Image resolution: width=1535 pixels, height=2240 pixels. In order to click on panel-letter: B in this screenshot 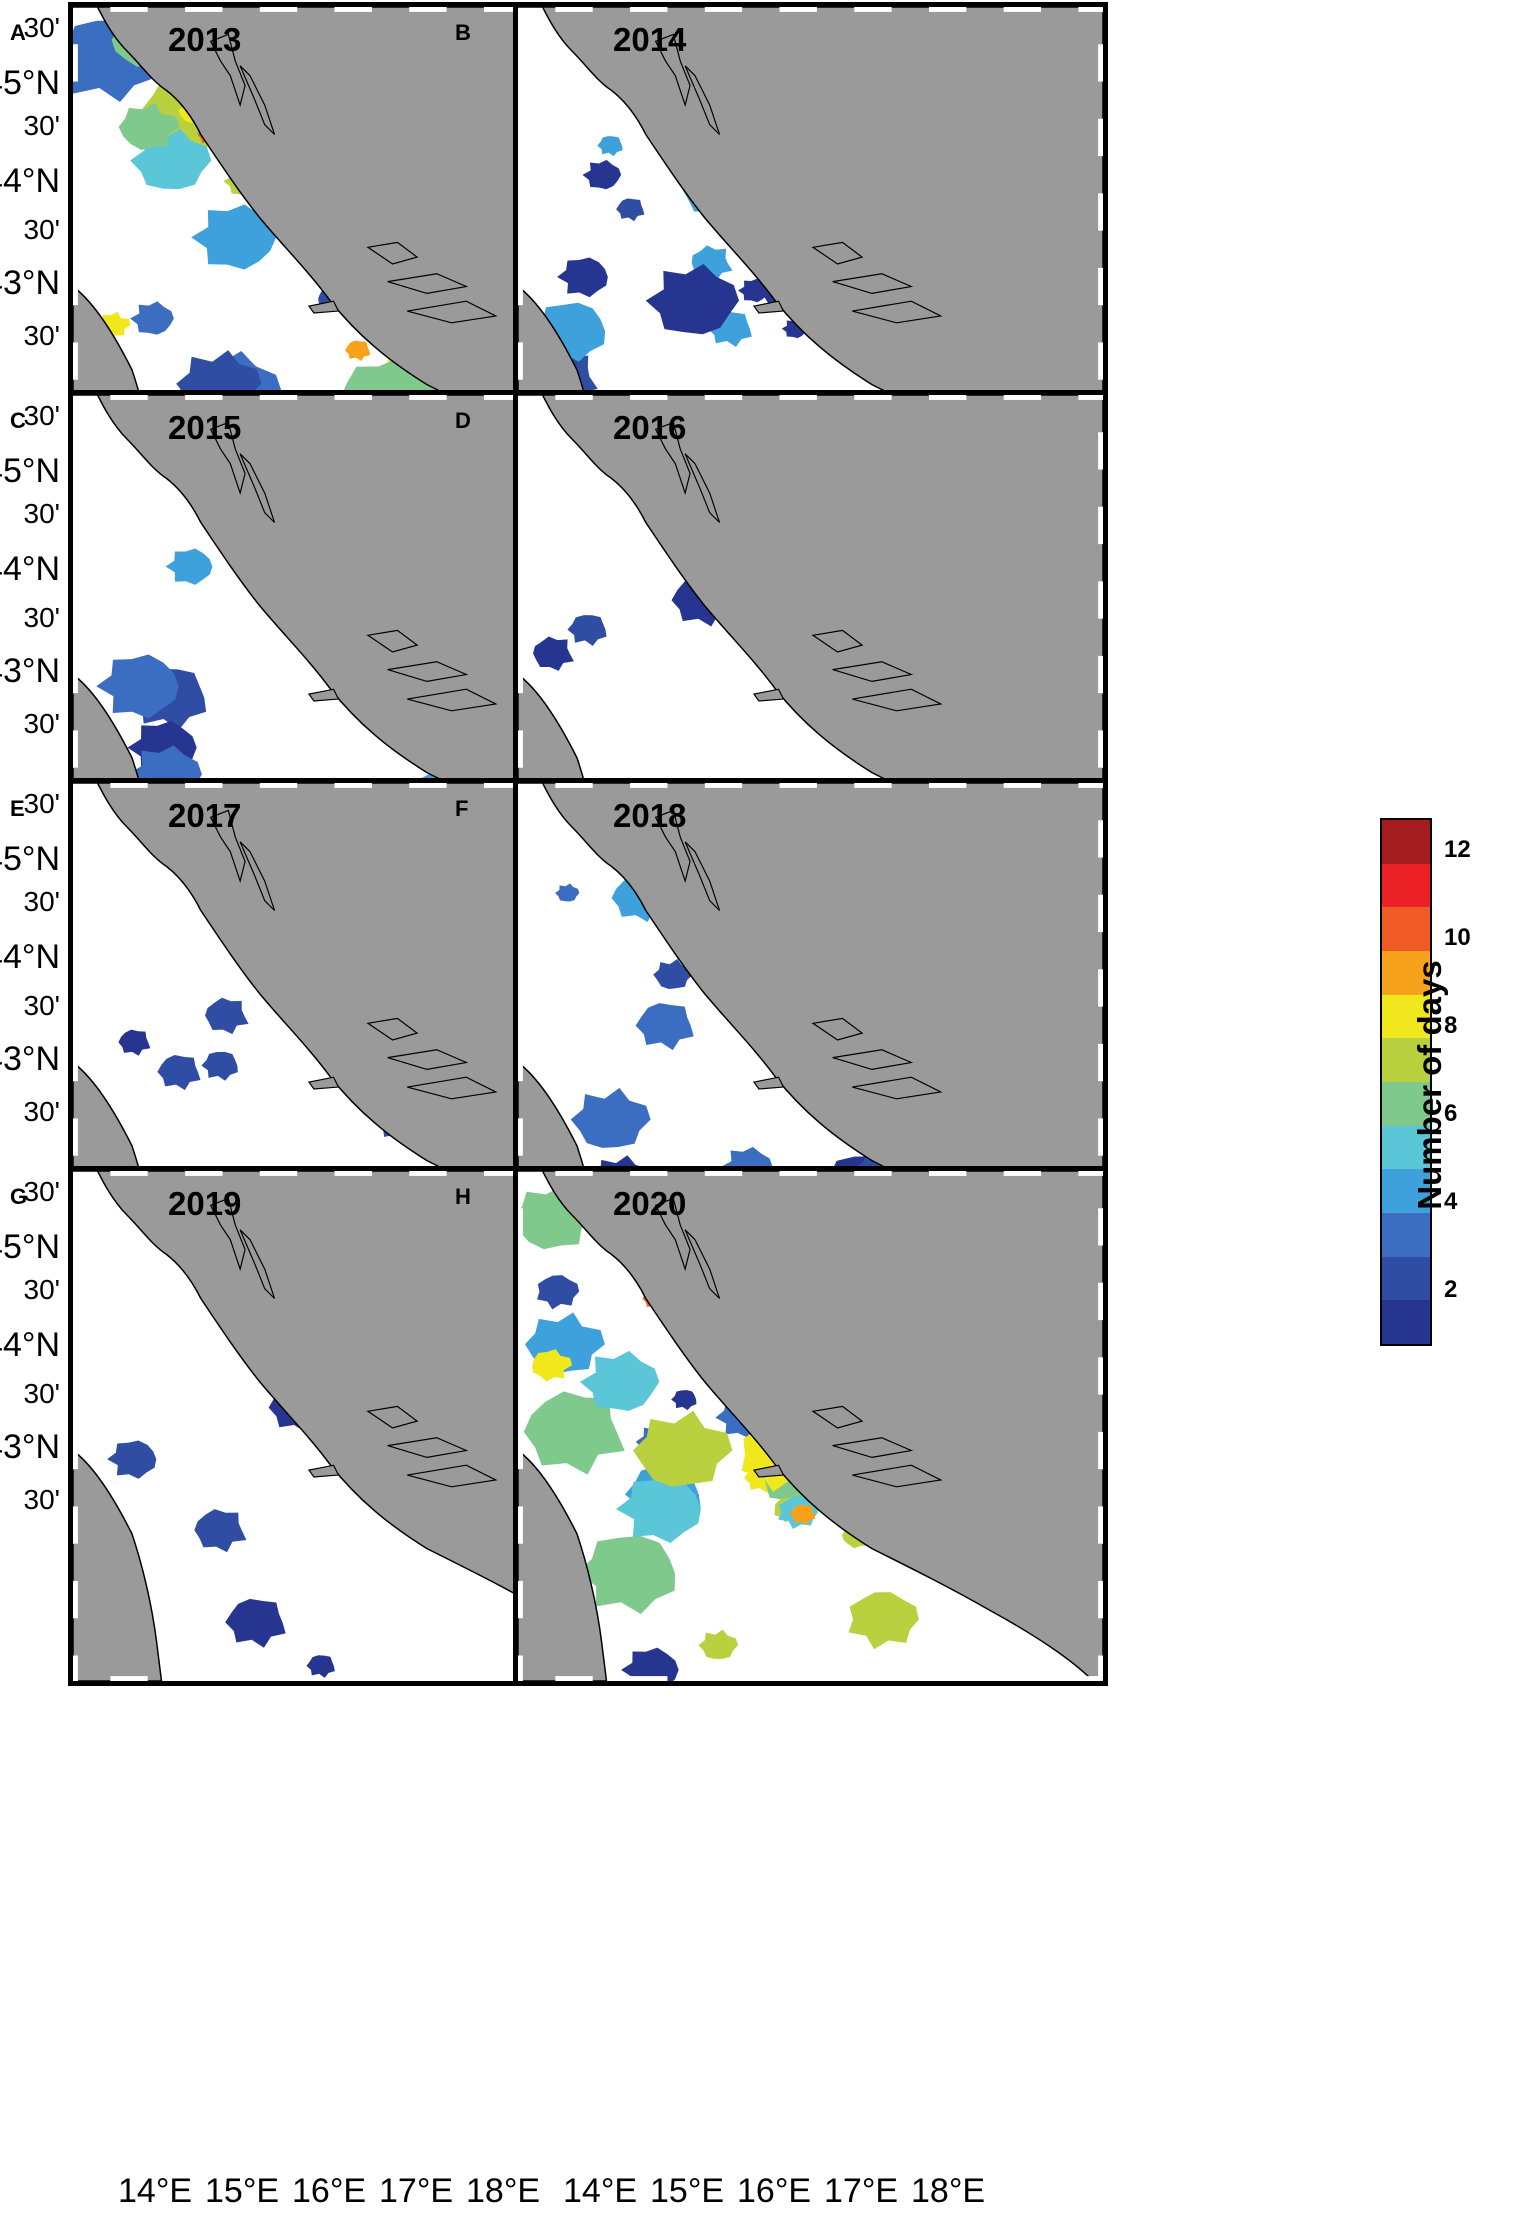, I will do `click(463, 32)`.